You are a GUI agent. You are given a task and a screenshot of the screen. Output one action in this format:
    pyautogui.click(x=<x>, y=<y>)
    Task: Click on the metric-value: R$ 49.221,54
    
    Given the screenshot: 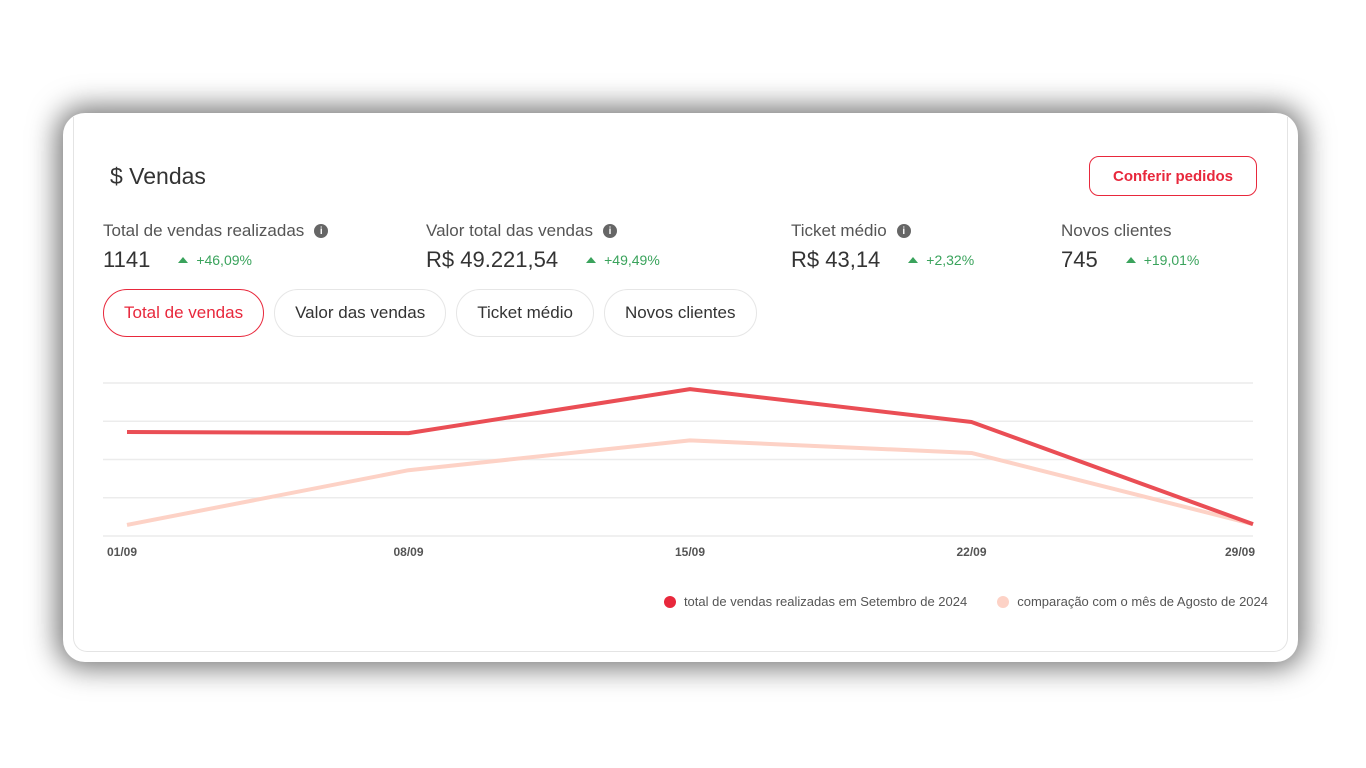 What is the action you would take?
    pyautogui.click(x=492, y=259)
    